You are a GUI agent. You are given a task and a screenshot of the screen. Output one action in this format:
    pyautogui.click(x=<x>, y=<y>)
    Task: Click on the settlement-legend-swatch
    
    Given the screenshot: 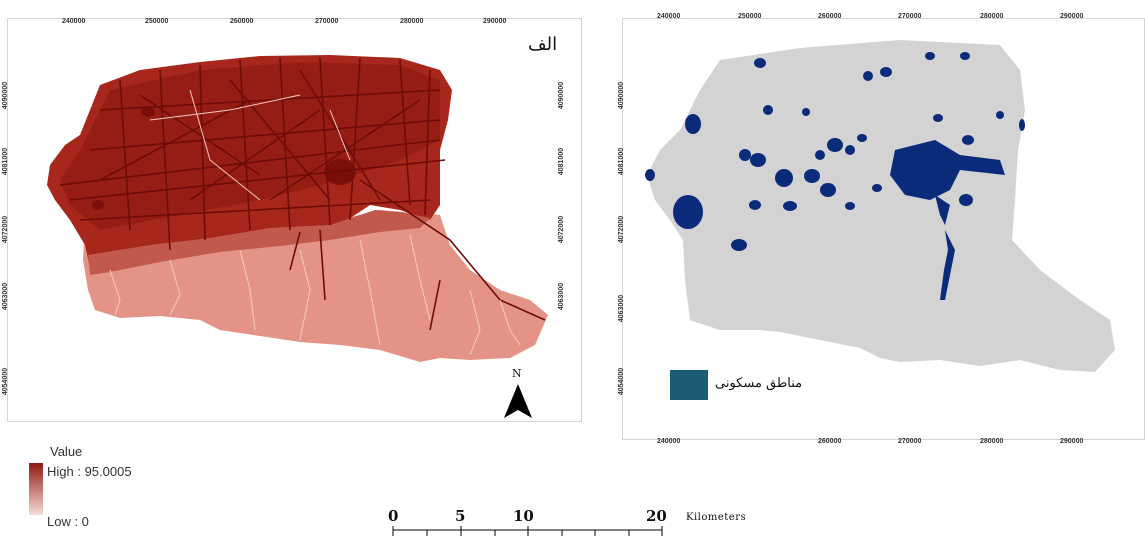 What is the action you would take?
    pyautogui.click(x=689, y=385)
    